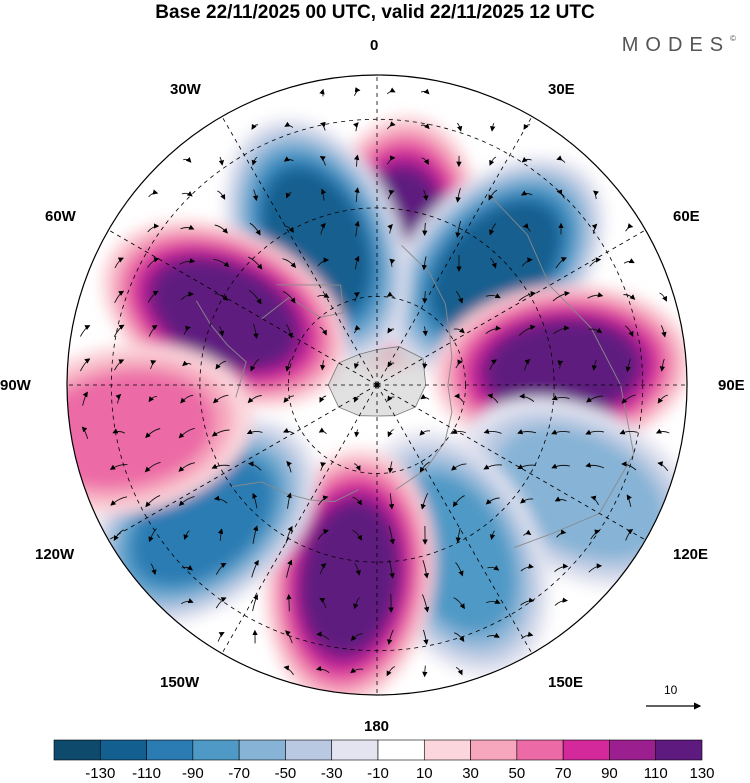 Image resolution: width=750 pixels, height=783 pixels. I want to click on parallel-line, so click(377, 385).